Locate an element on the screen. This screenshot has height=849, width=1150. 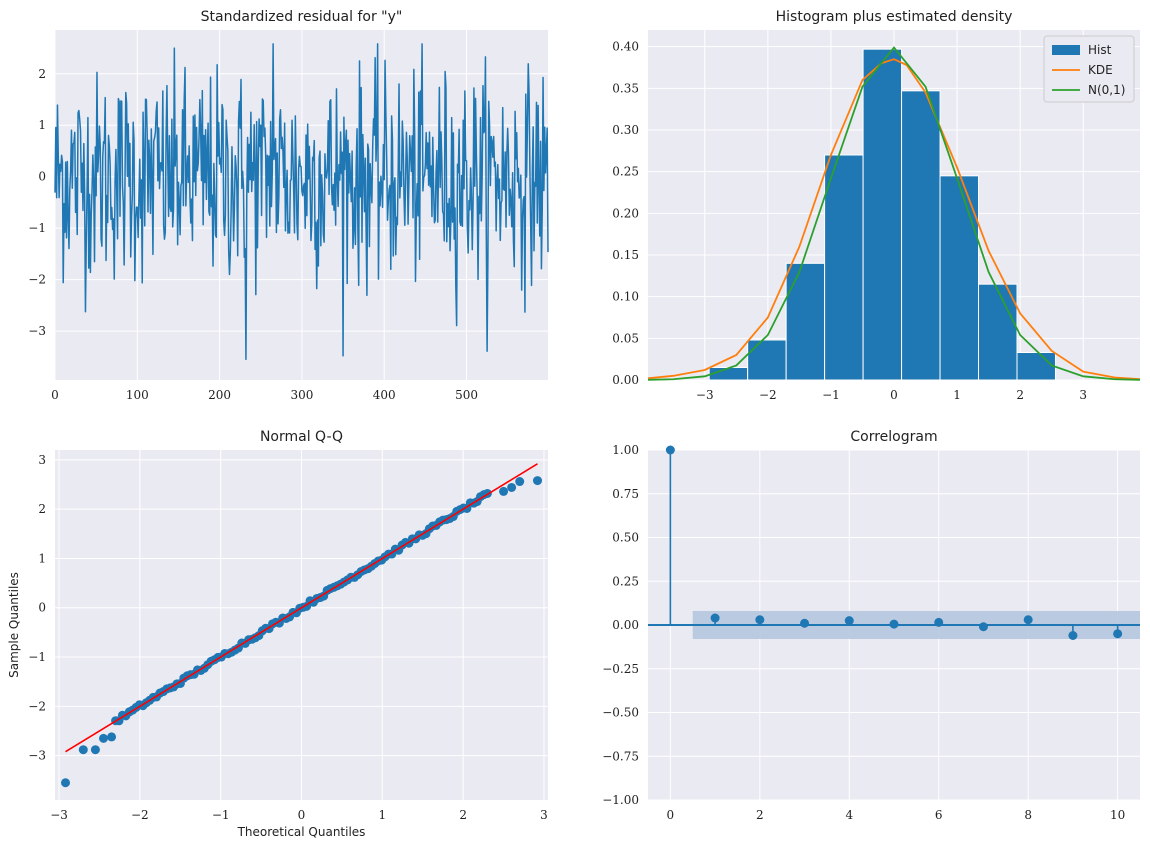
y-axis-label: Sample Quantiles is located at coordinates (14, 625).